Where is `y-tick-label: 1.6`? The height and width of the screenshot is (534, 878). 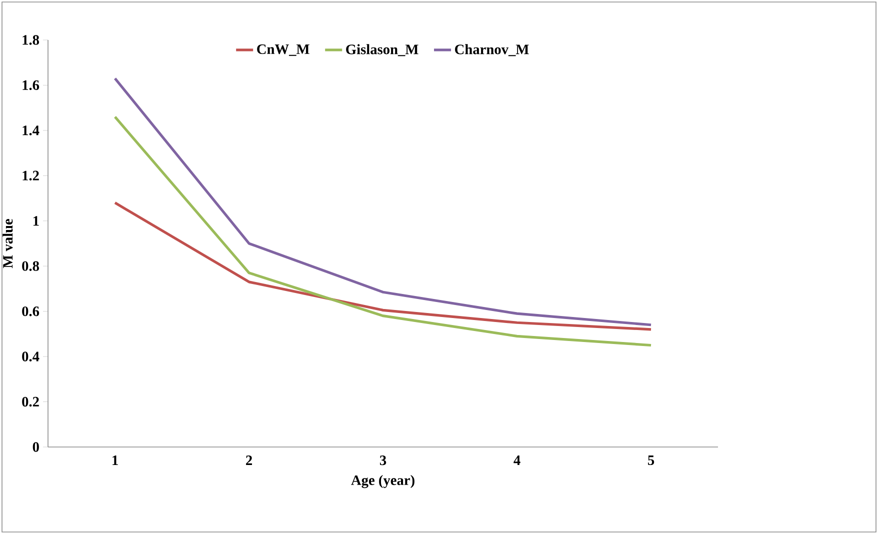
y-tick-label: 1.6 is located at coordinates (31, 85).